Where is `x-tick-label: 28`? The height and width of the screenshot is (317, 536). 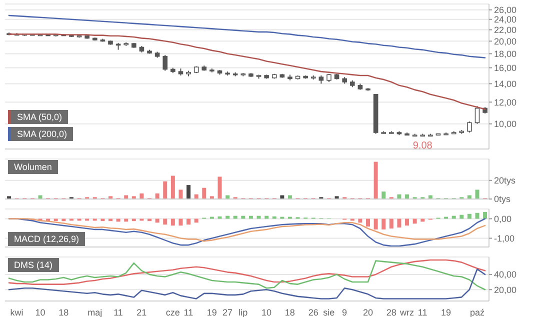
x-tick-label: 28 is located at coordinates (391, 312).